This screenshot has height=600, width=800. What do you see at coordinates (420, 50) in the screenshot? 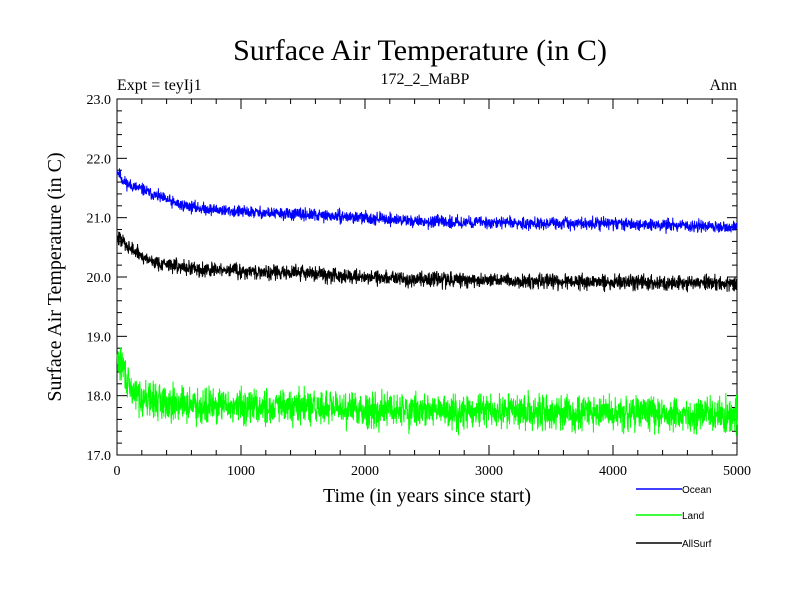
I see `chart-title: Surface Air Temperature (in C)` at bounding box center [420, 50].